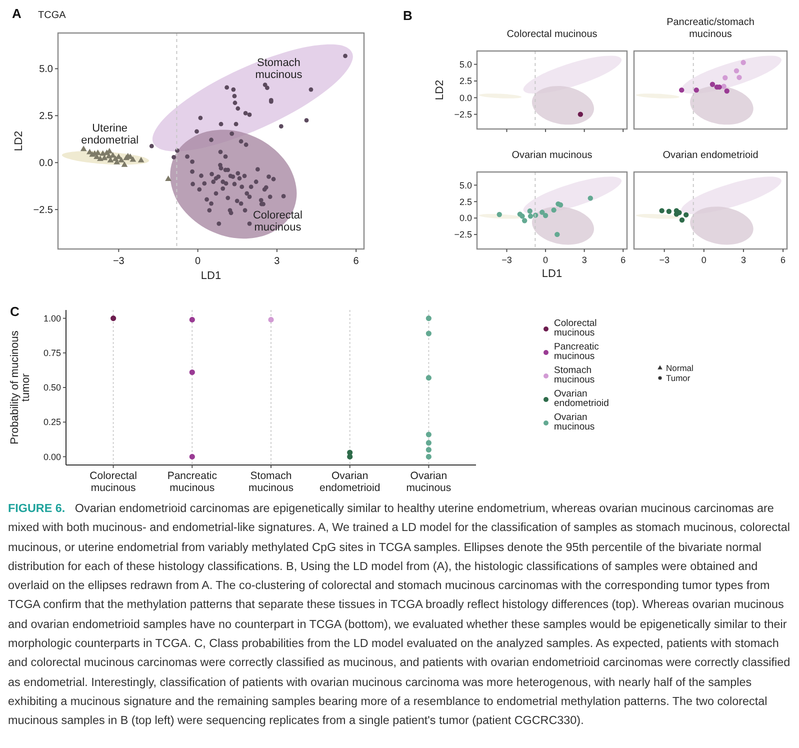 Image resolution: width=799 pixels, height=748 pixels. Describe the element at coordinates (271, 482) in the screenshot. I see `x-tick-label: Stomach mucinous` at that location.